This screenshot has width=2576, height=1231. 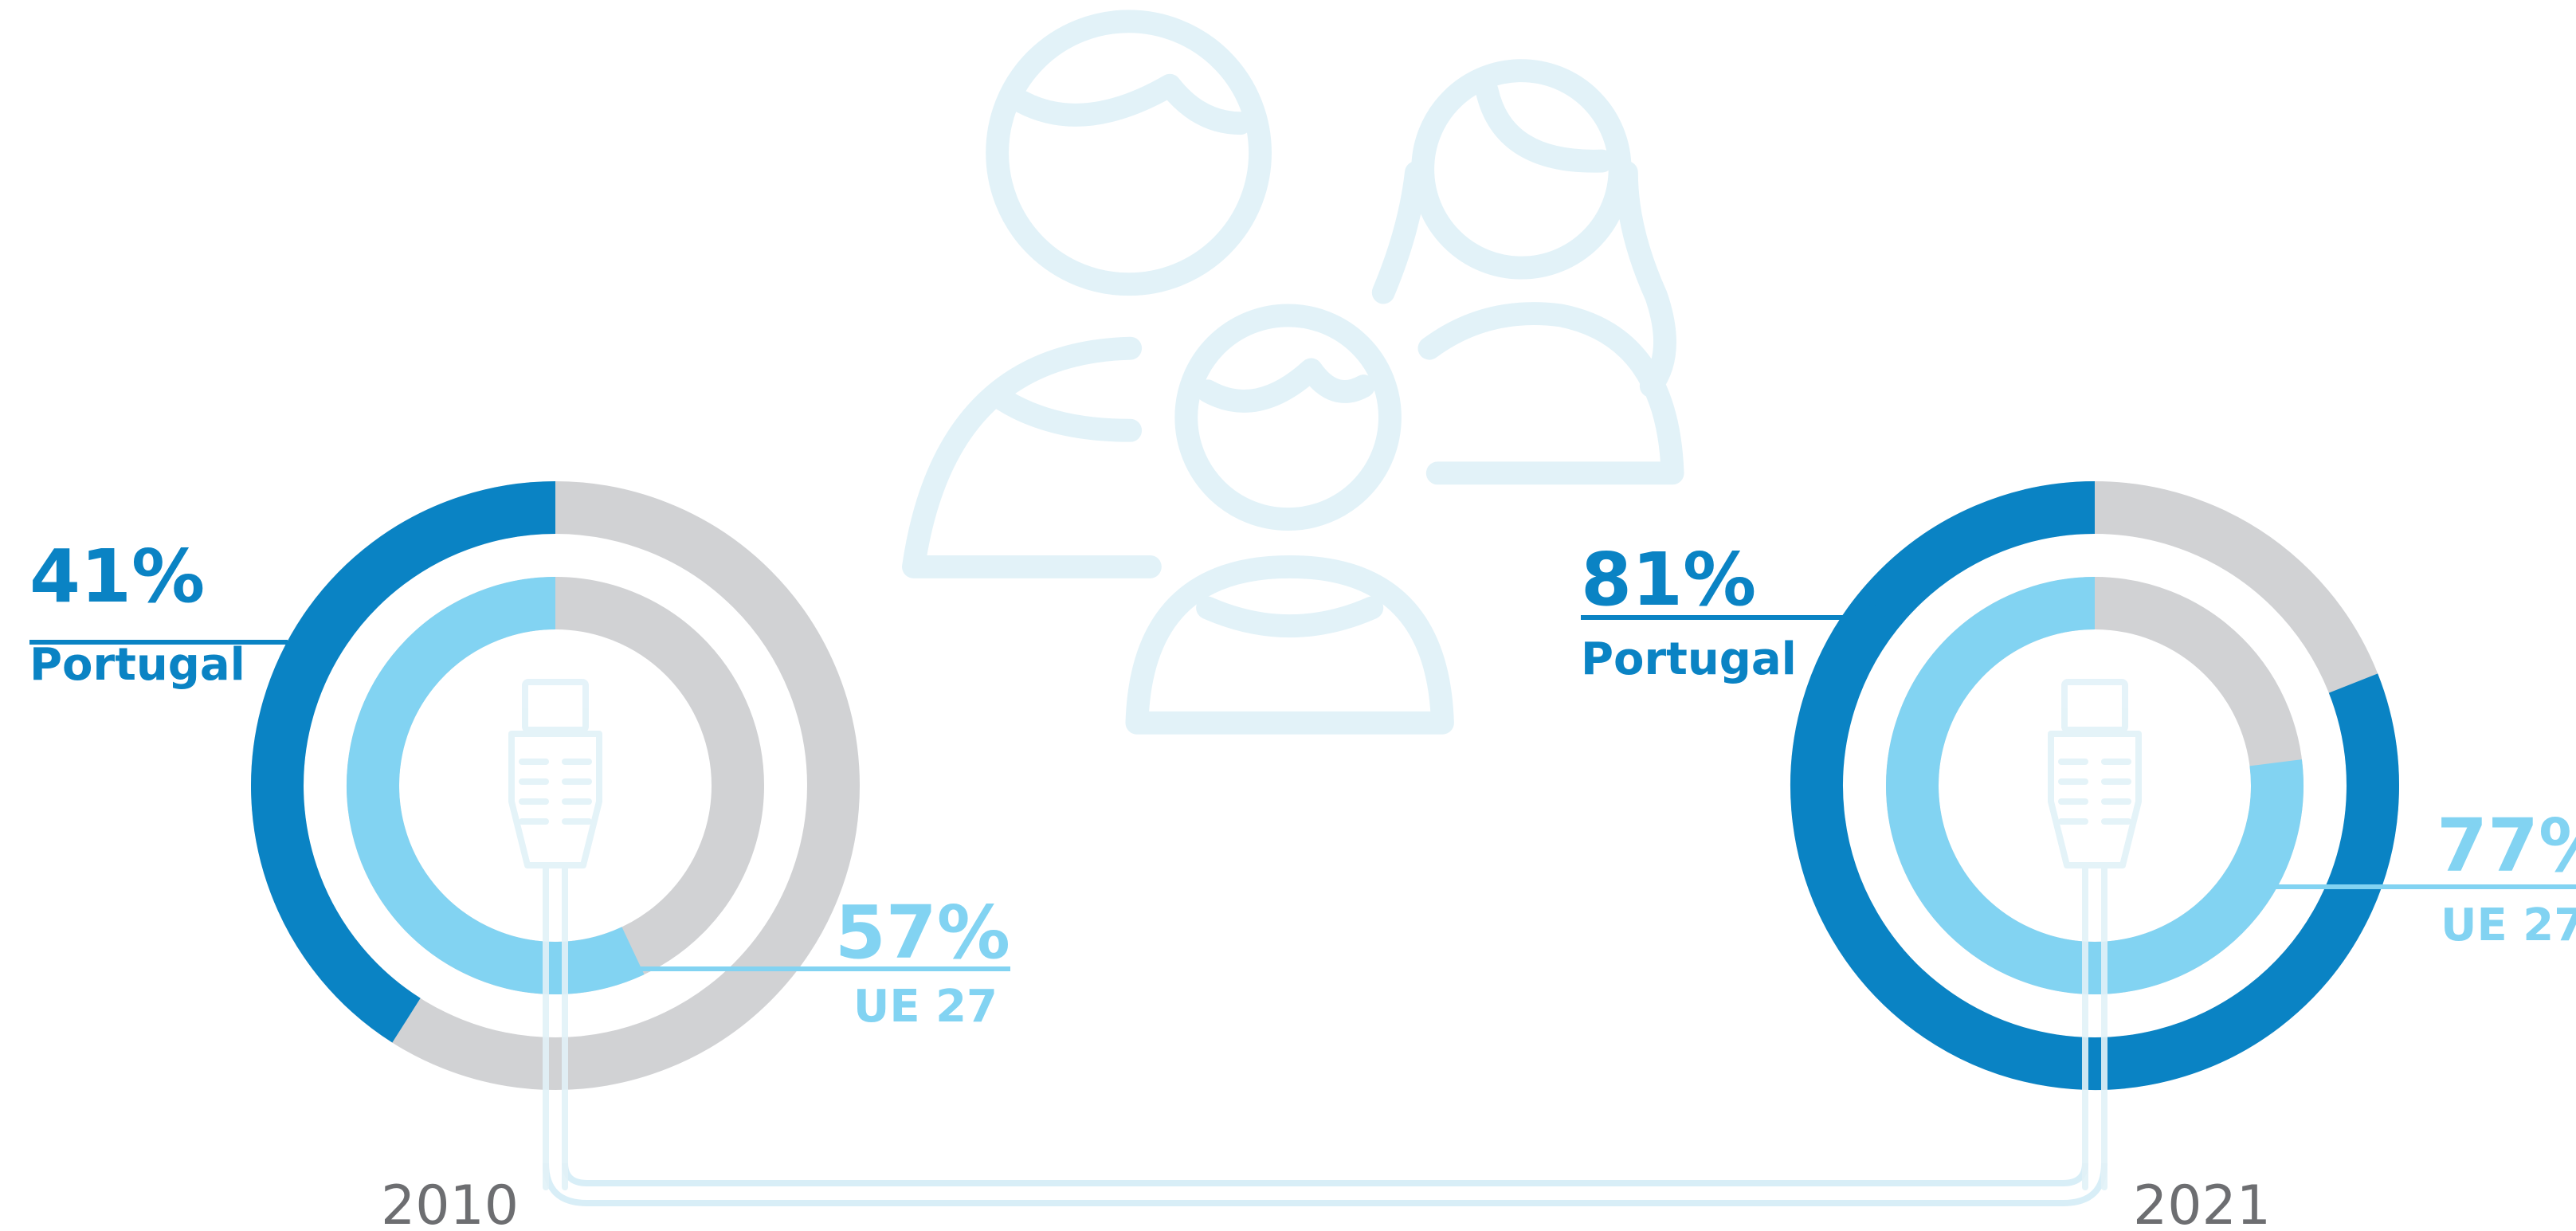 What do you see at coordinates (117, 576) in the screenshot?
I see `value-label: 41%` at bounding box center [117, 576].